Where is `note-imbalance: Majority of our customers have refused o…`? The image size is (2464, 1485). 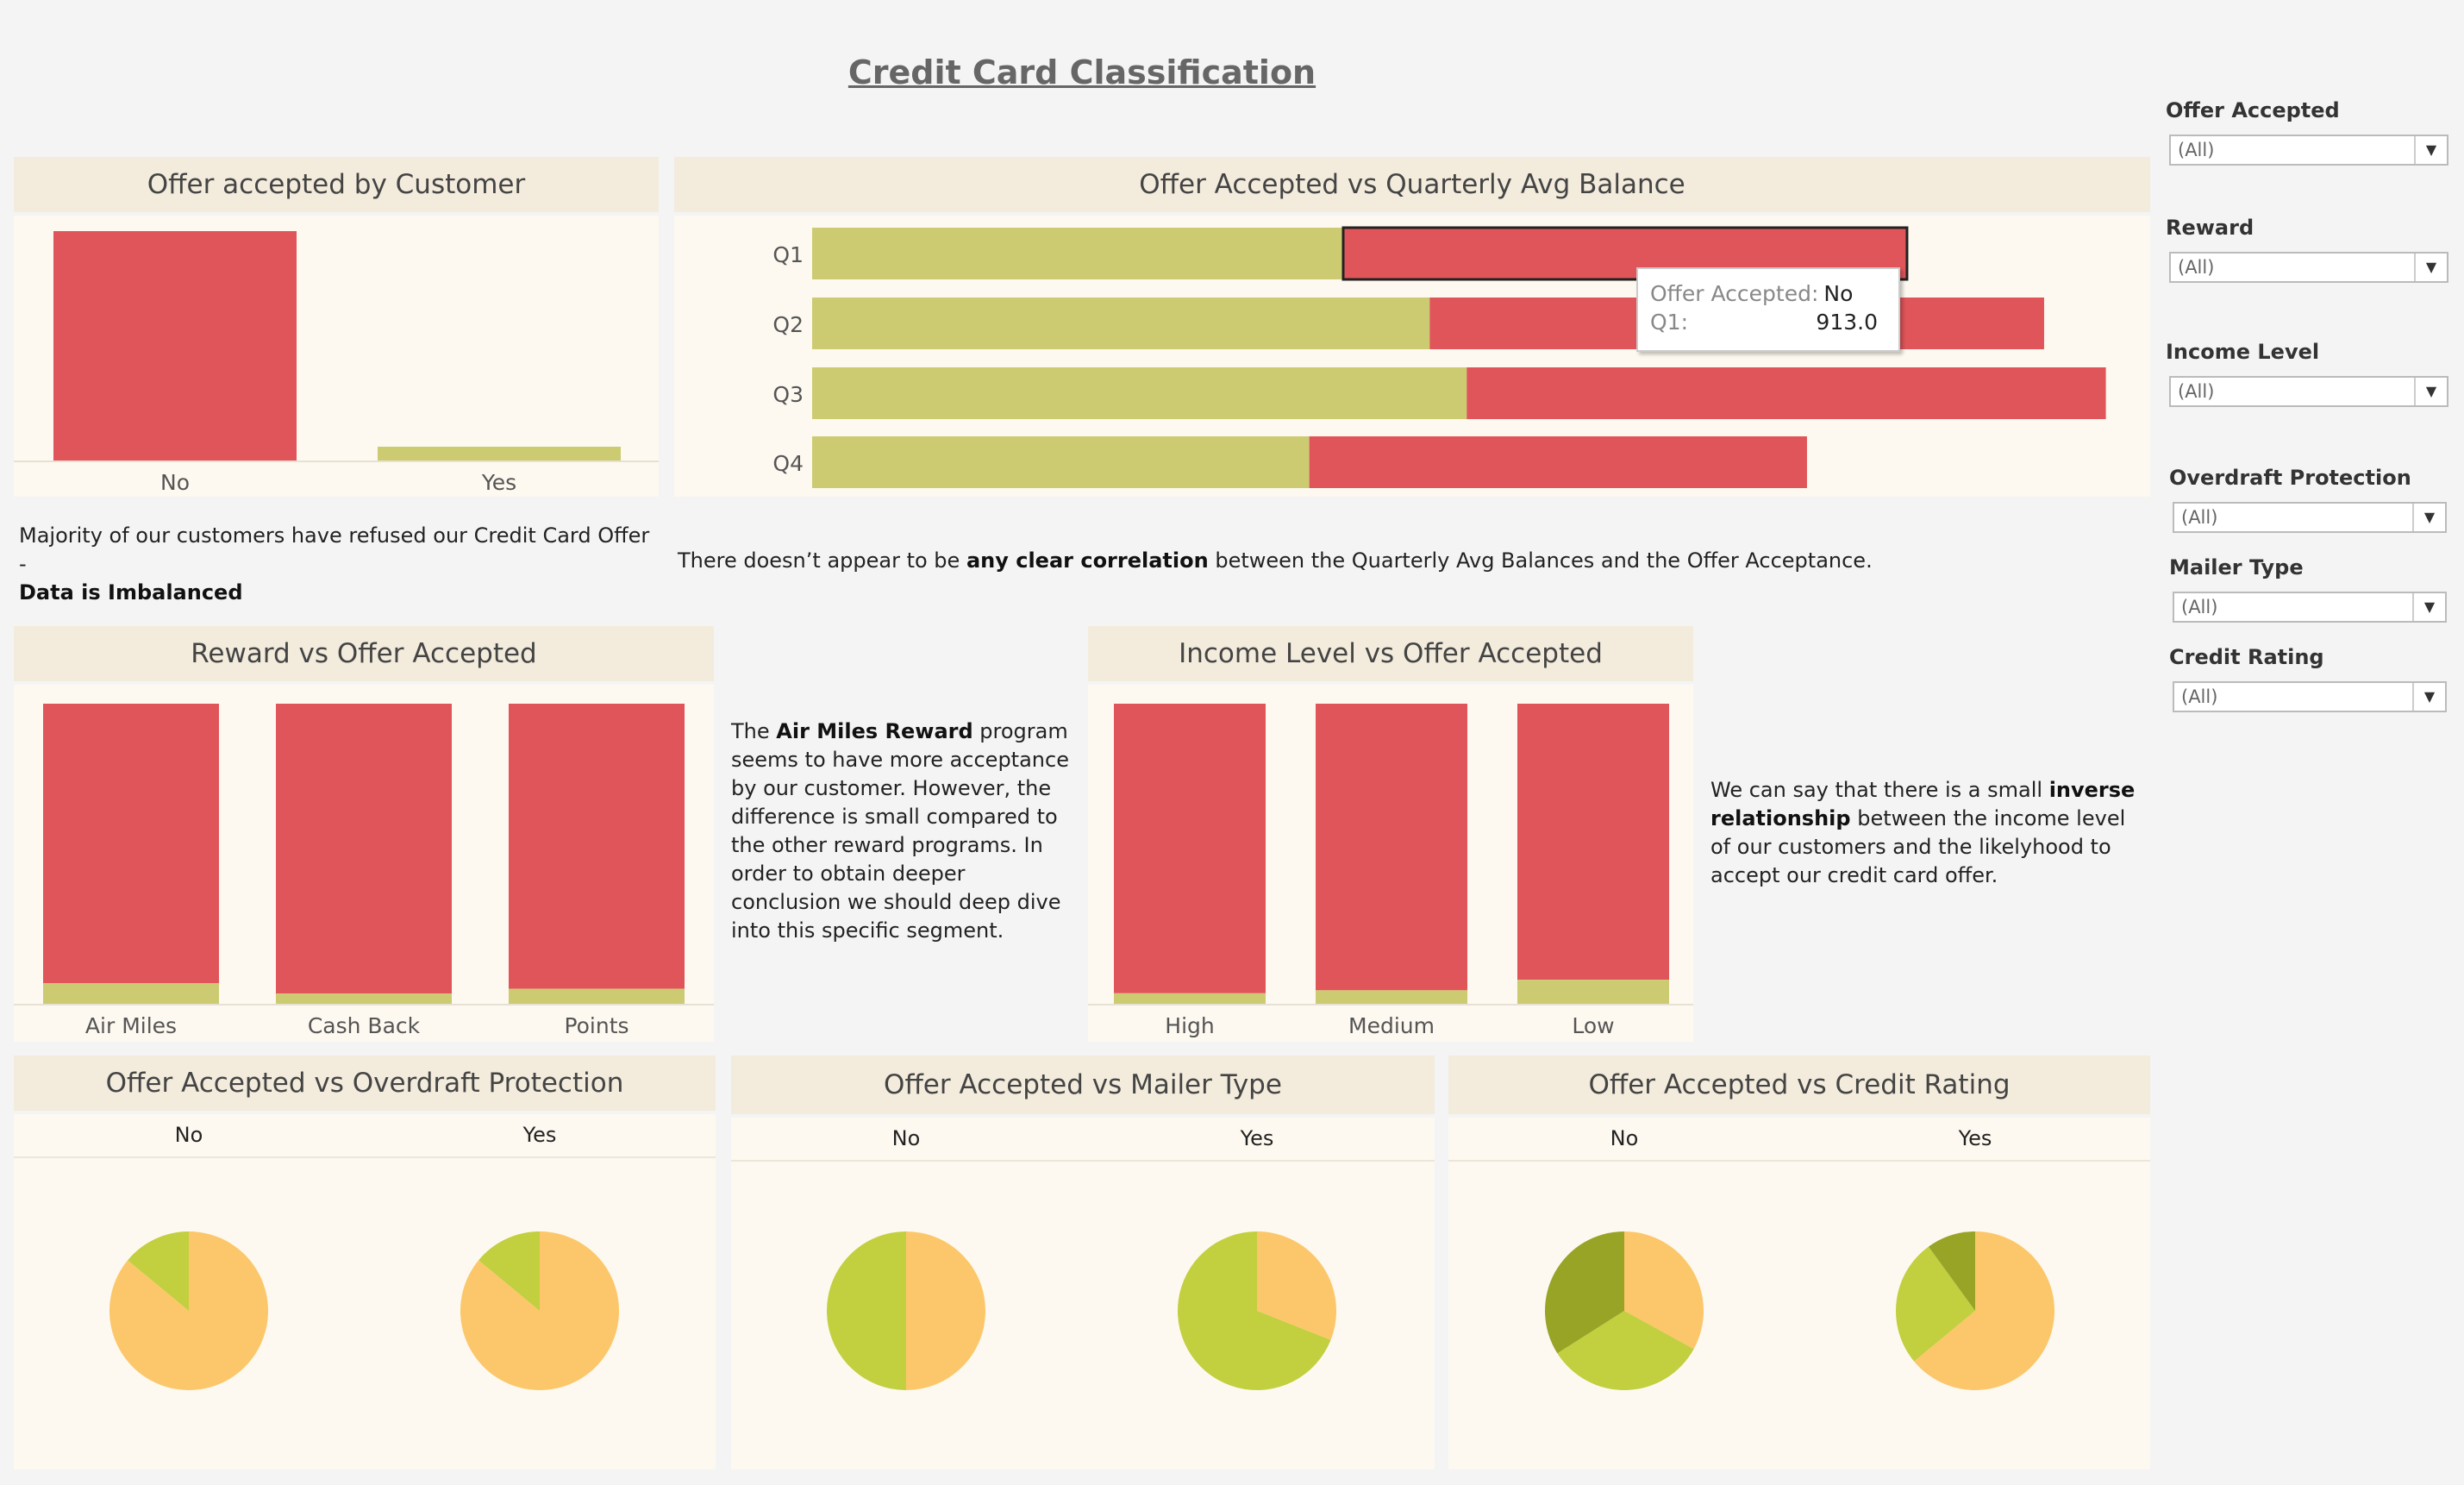 note-imbalance: Majority of our customers have refused o… is located at coordinates (338, 564).